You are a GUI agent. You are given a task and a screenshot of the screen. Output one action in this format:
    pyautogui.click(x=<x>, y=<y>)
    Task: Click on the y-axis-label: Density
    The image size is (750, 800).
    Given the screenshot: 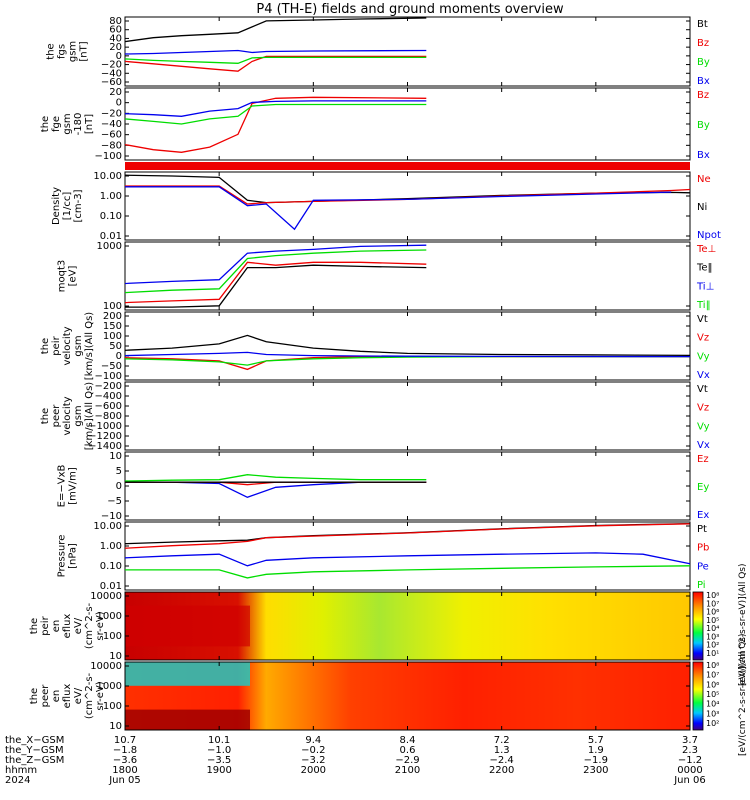 What is the action you would take?
    pyautogui.click(x=56, y=206)
    